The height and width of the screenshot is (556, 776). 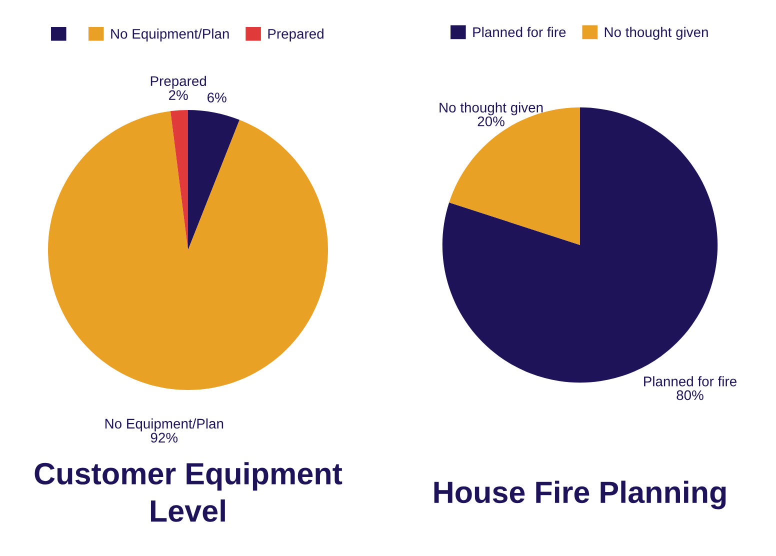 What do you see at coordinates (580, 495) in the screenshot?
I see `text: House Fire Planning` at bounding box center [580, 495].